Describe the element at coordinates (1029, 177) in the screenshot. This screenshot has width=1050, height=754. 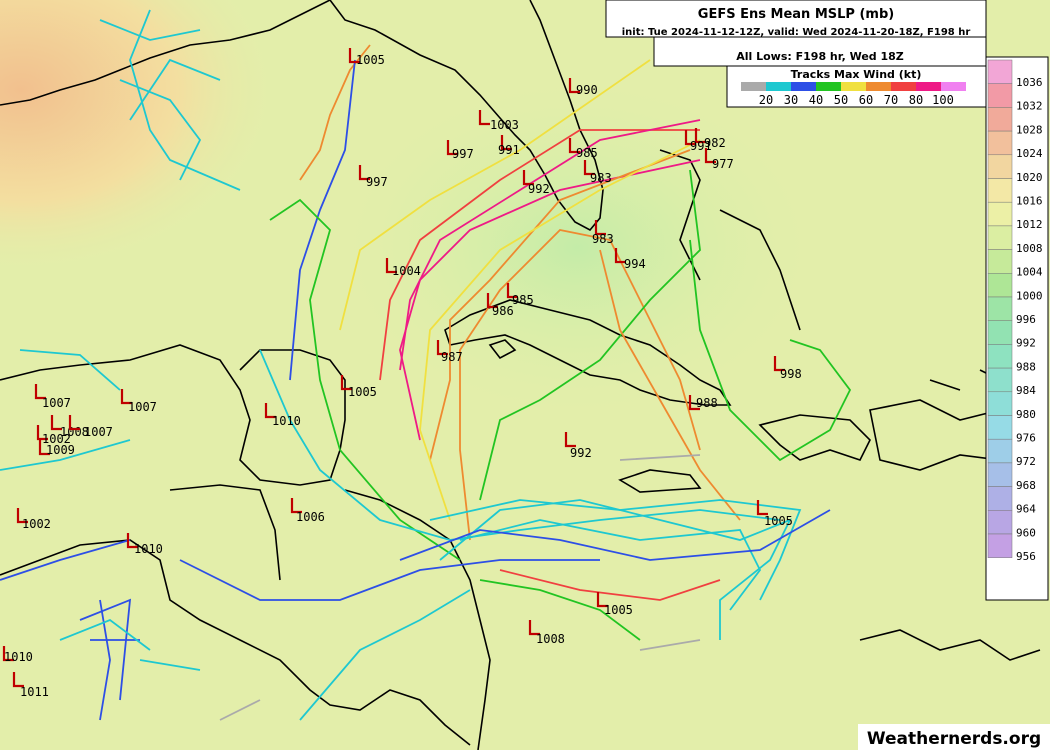
I see `colorbar-label: 1020` at that location.